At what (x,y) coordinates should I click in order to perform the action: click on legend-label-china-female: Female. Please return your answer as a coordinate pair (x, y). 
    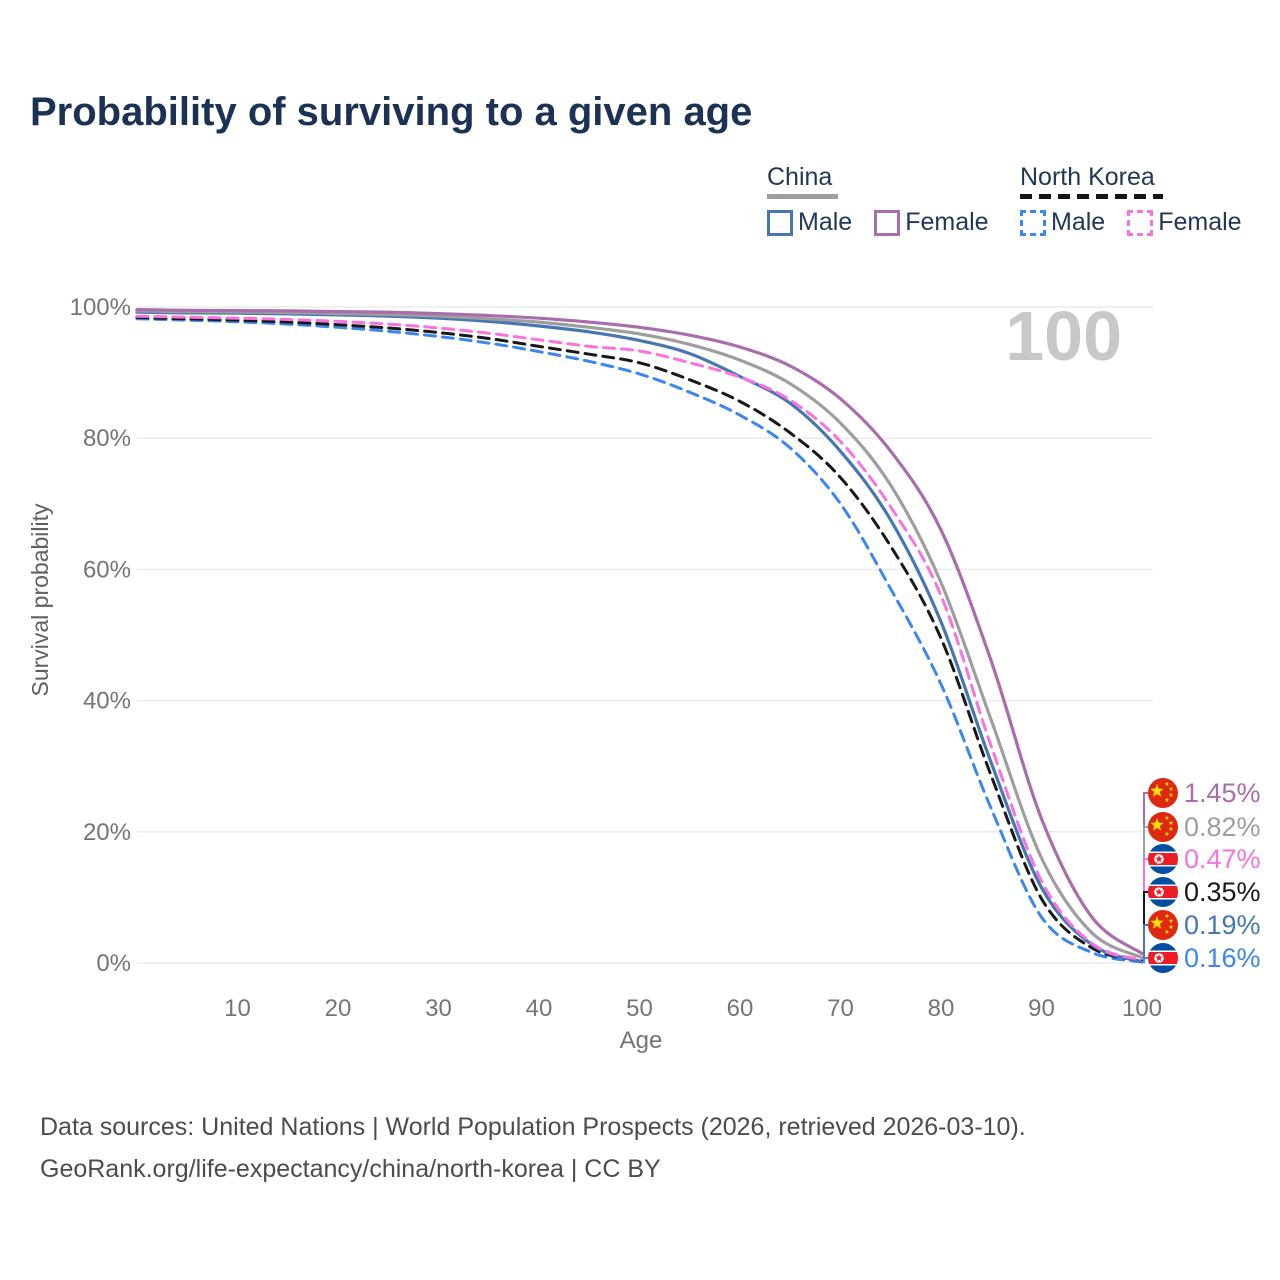
    Looking at the image, I should click on (947, 222).